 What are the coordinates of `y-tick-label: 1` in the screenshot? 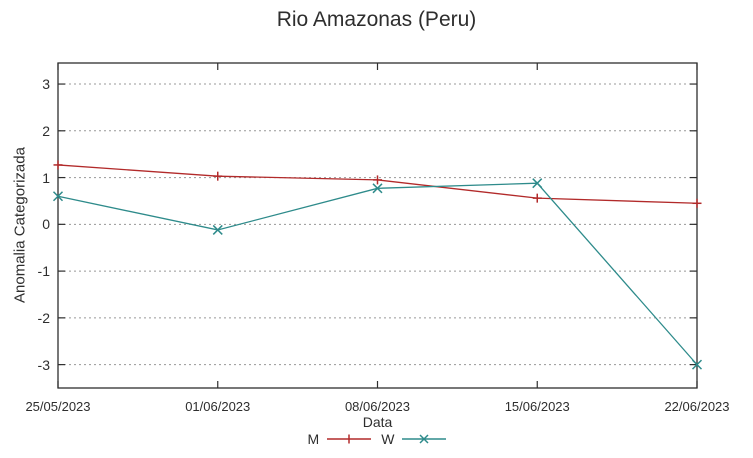 It's located at (46, 177).